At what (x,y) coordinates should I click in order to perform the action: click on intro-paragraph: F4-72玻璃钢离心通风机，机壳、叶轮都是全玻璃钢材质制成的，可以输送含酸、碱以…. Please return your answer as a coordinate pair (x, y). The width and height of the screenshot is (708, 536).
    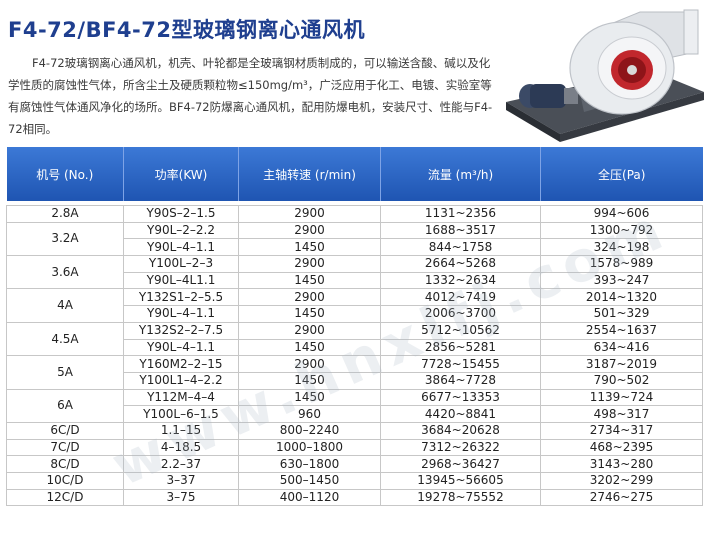
    Looking at the image, I should click on (250, 96).